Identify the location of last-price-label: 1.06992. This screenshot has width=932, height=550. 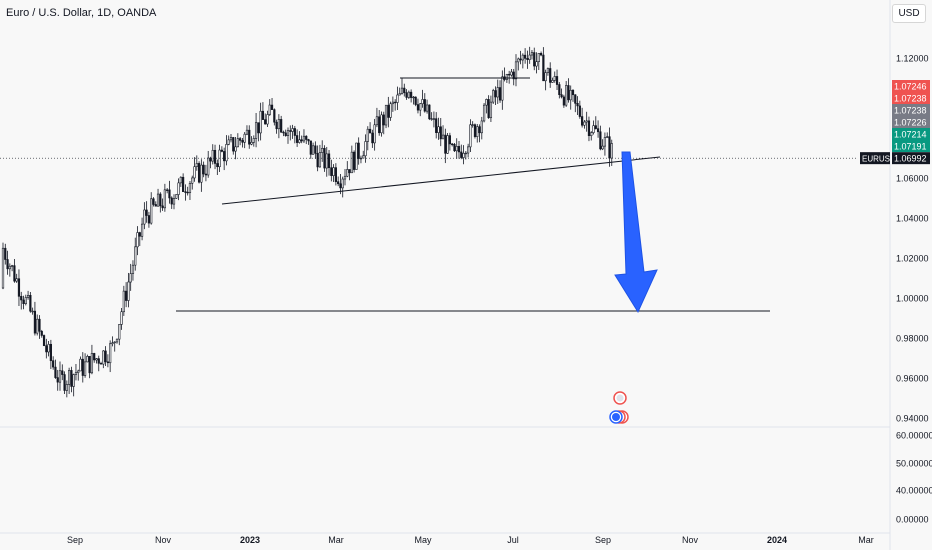
(910, 159).